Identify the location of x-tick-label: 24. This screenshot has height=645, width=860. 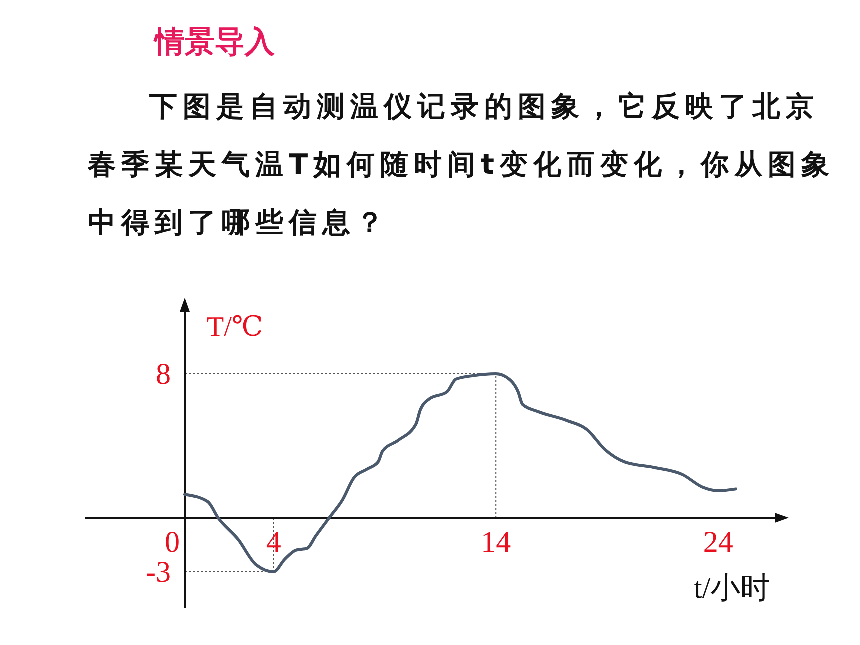
(718, 542).